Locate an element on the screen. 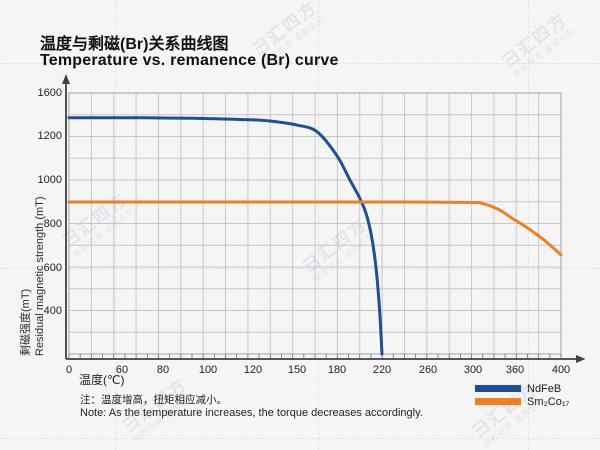 This screenshot has width=600, height=450. x-tick-label: 60 is located at coordinates (122, 370).